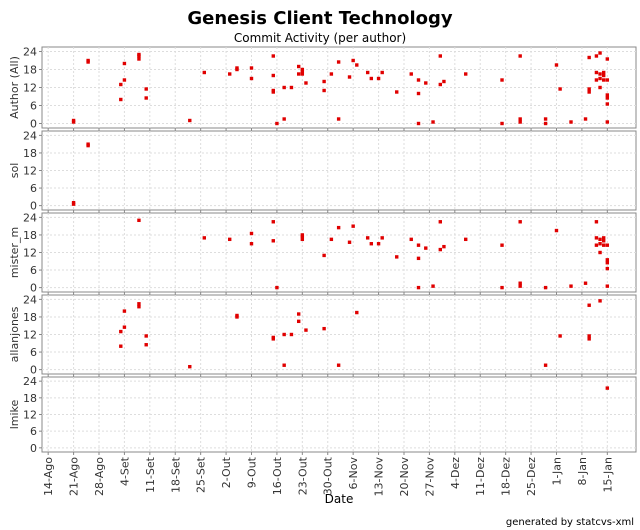  I want to click on footer: generated by statcvs-xml, so click(570, 522).